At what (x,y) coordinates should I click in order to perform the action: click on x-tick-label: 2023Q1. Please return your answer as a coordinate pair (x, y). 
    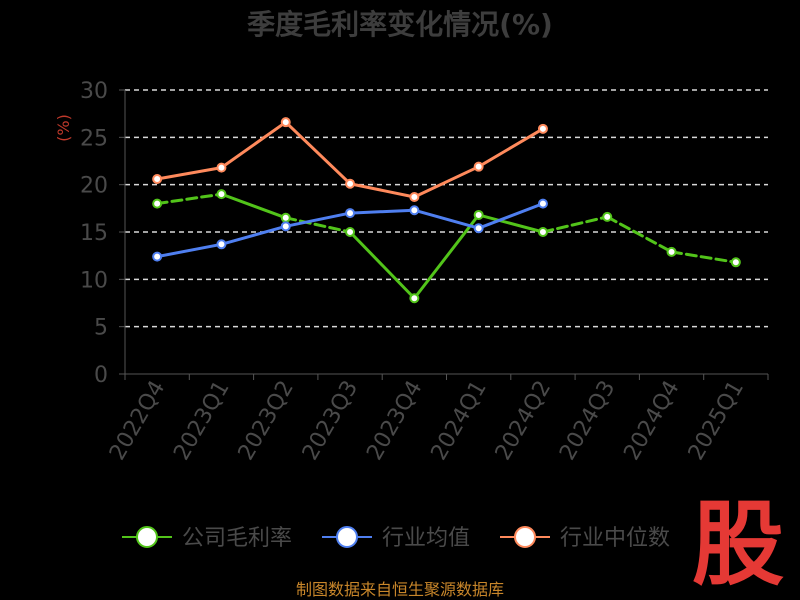
    Looking at the image, I should click on (201, 421).